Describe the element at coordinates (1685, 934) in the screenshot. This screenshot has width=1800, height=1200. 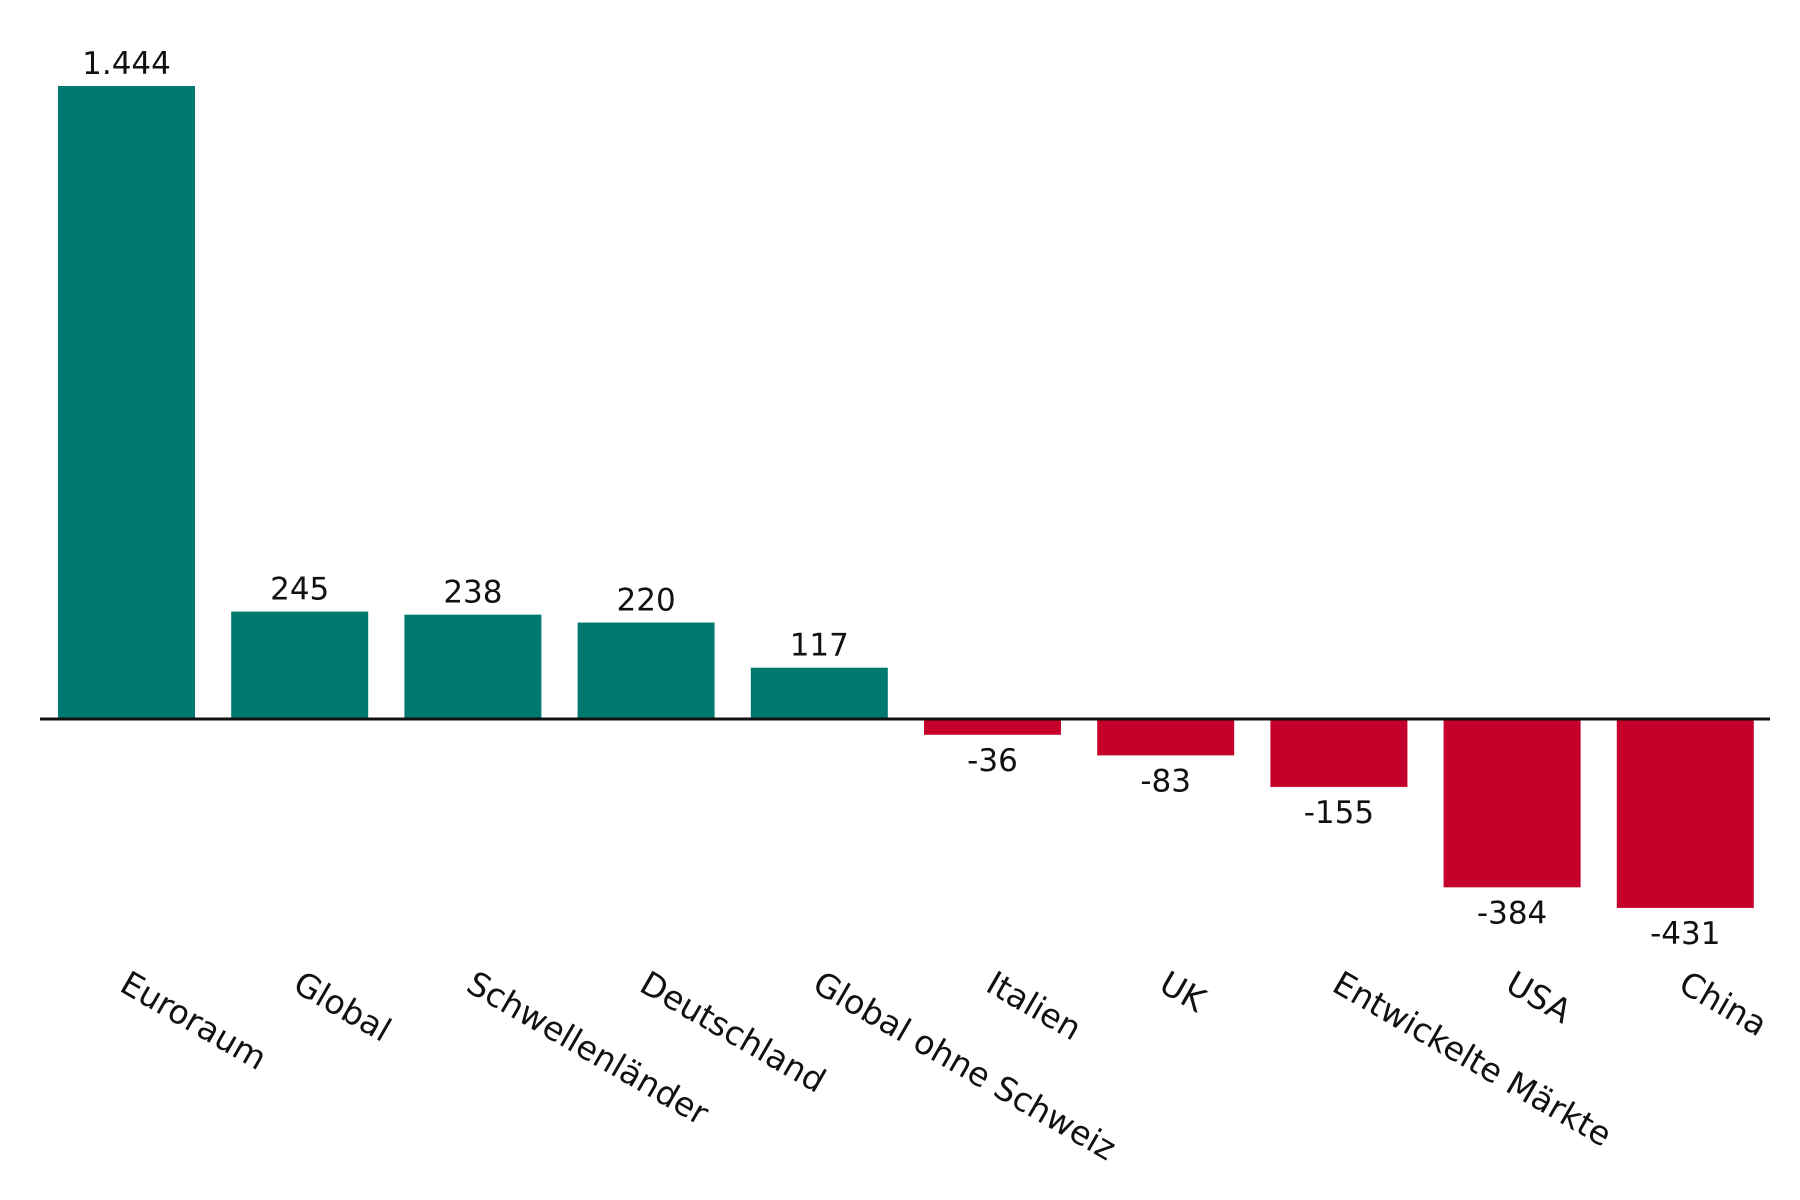
I see `value-label-china: -431` at that location.